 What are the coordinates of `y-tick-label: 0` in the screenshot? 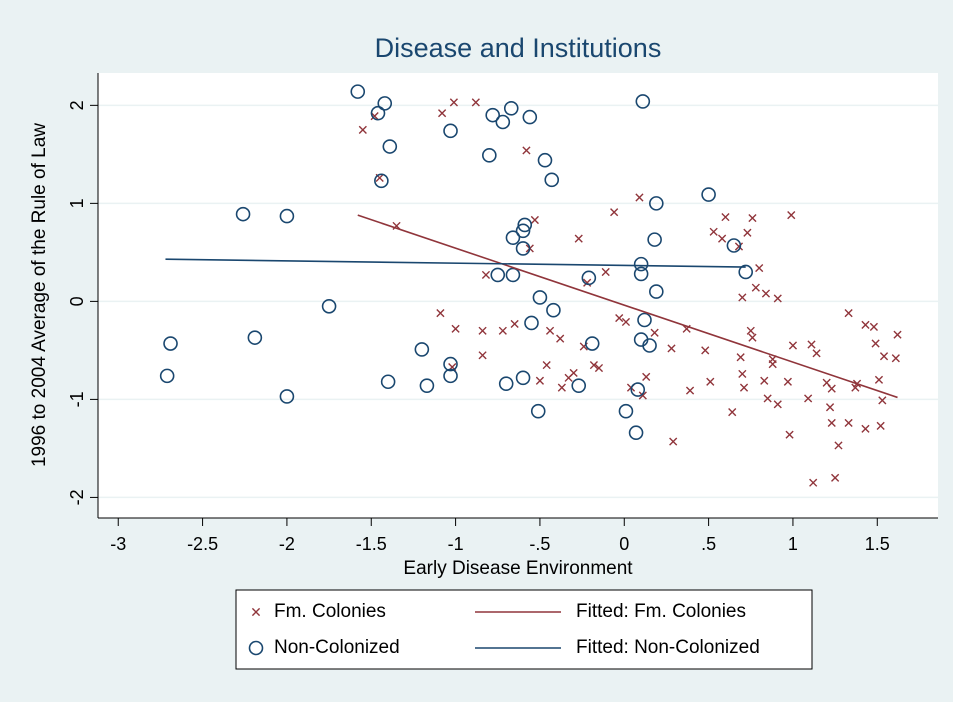 It's located at (77, 301).